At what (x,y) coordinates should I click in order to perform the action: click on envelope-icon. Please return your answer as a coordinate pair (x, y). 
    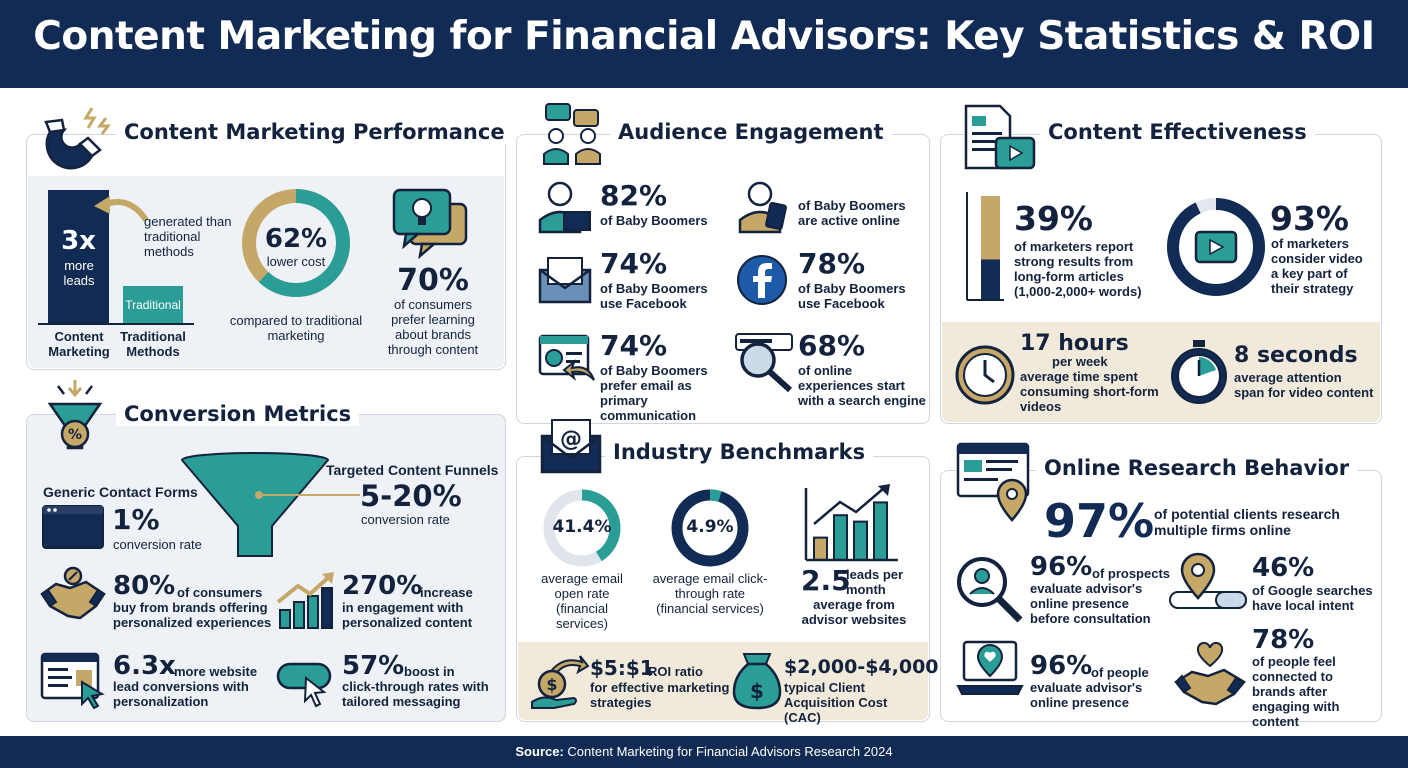
    Looking at the image, I should click on (565, 280).